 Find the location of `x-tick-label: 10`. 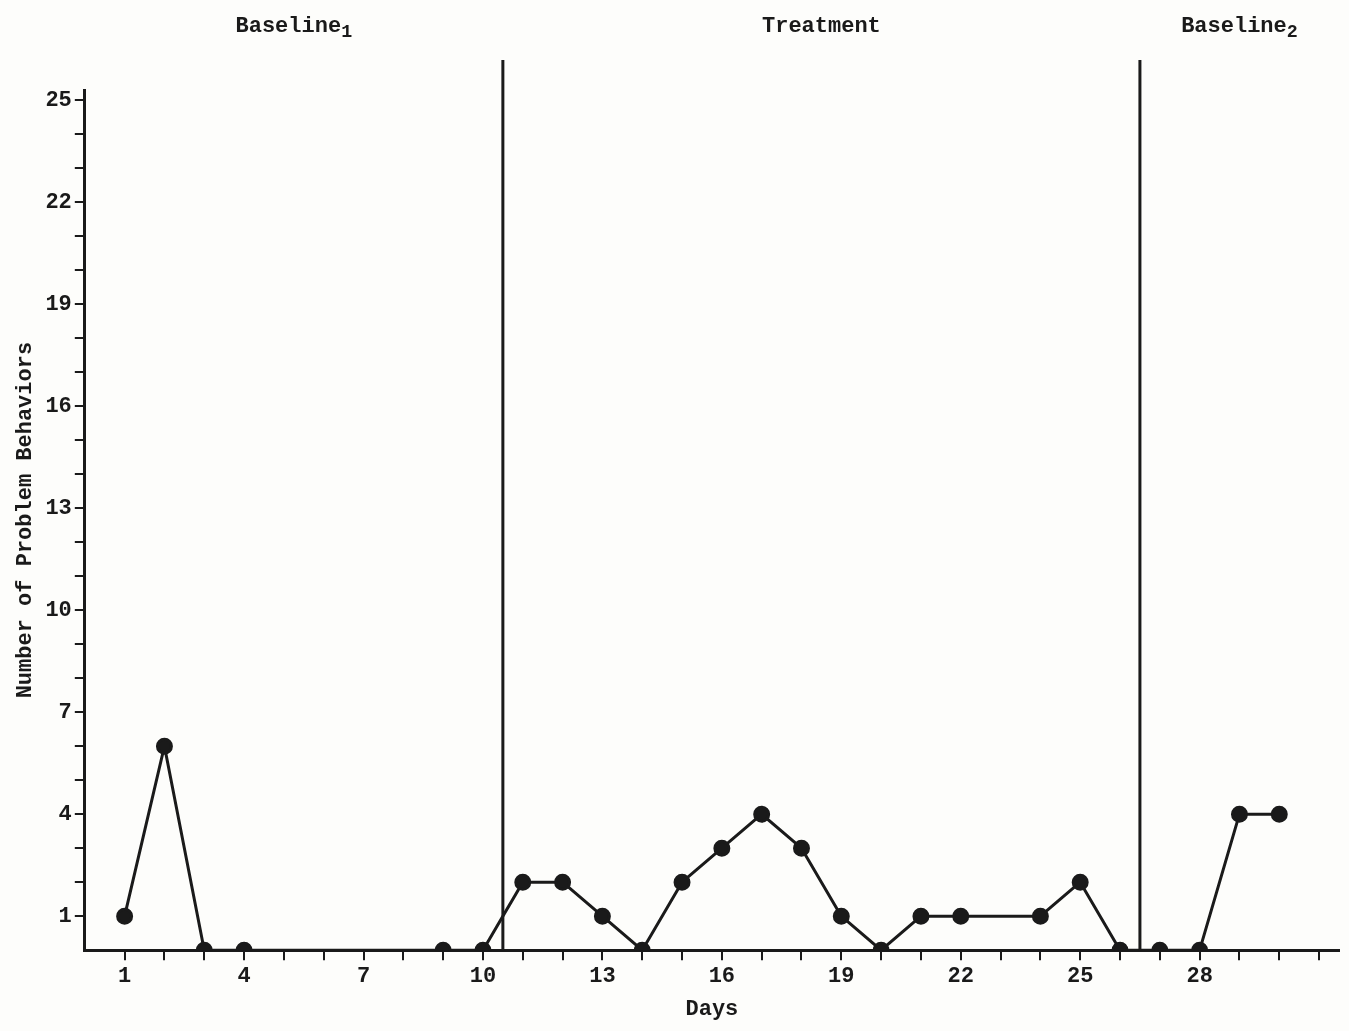

x-tick-label: 10 is located at coordinates (483, 976).